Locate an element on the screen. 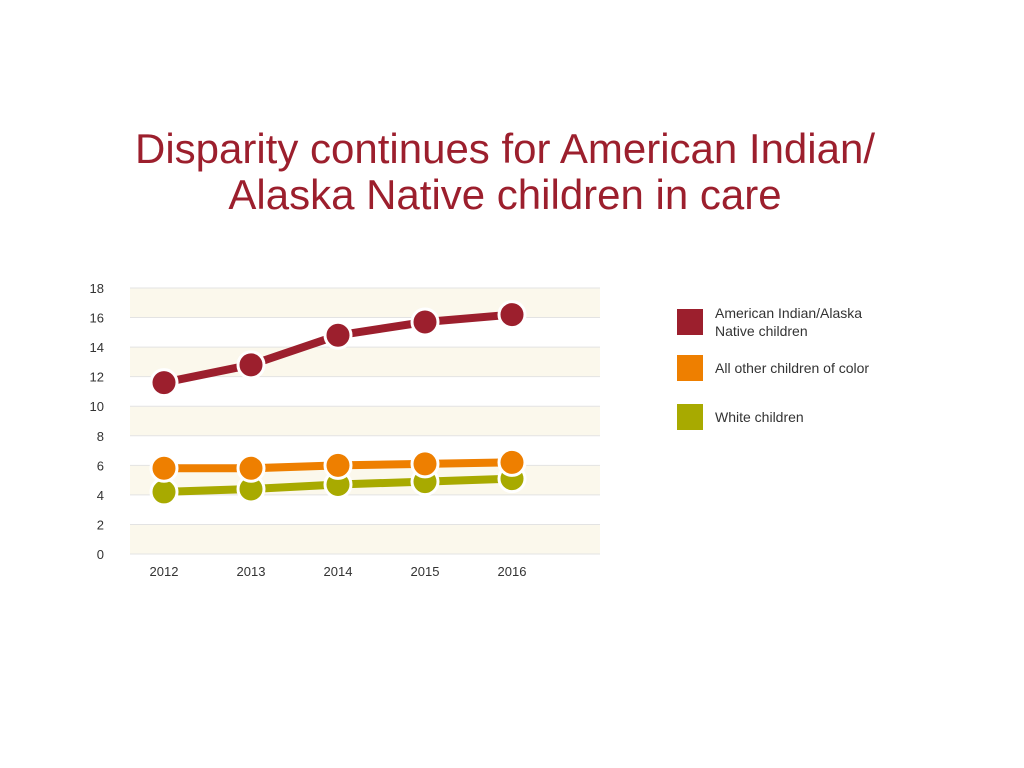 The height and width of the screenshot is (768, 1024). legend-item-white-children: White children is located at coordinates (791, 417).